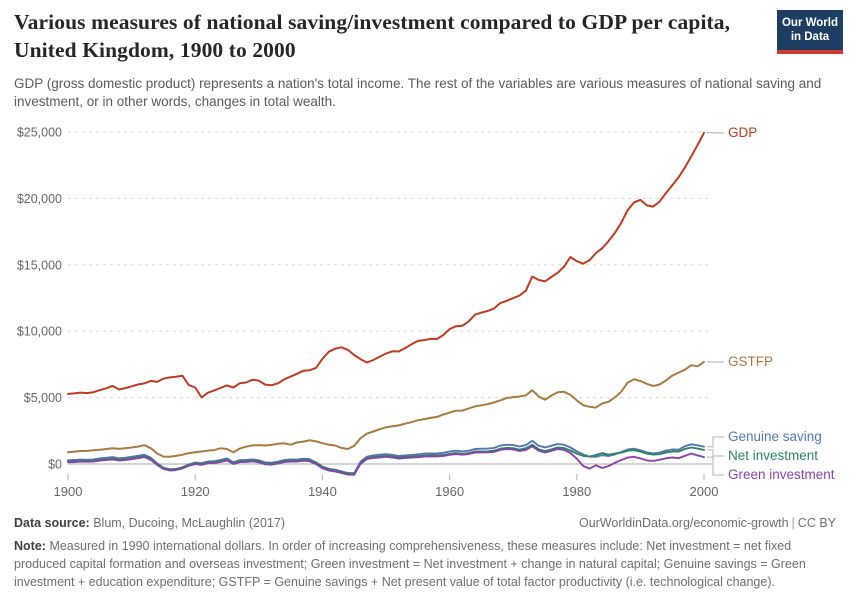 The image size is (850, 600). I want to click on x-tick-label: 1920, so click(195, 491).